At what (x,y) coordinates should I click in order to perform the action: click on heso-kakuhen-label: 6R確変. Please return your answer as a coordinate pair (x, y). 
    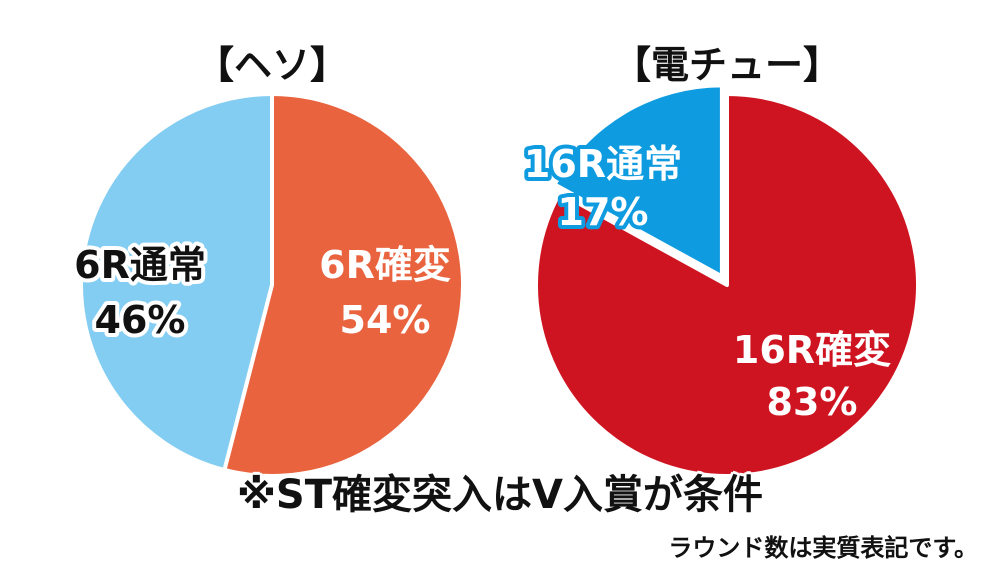
    Looking at the image, I should click on (385, 265).